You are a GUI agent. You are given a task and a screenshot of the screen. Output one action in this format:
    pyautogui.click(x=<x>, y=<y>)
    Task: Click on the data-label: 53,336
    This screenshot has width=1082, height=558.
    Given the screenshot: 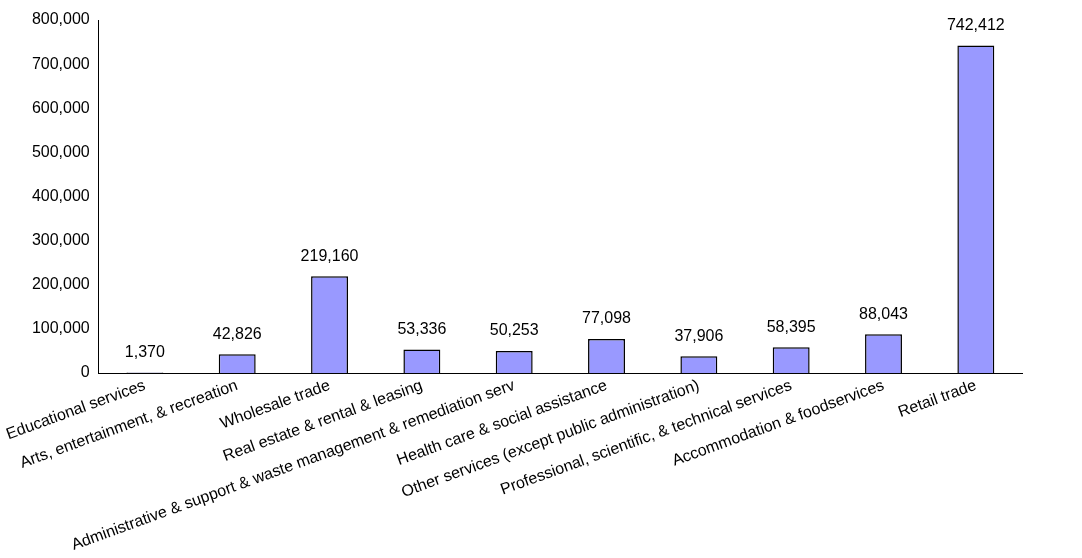 What is the action you would take?
    pyautogui.click(x=422, y=328)
    